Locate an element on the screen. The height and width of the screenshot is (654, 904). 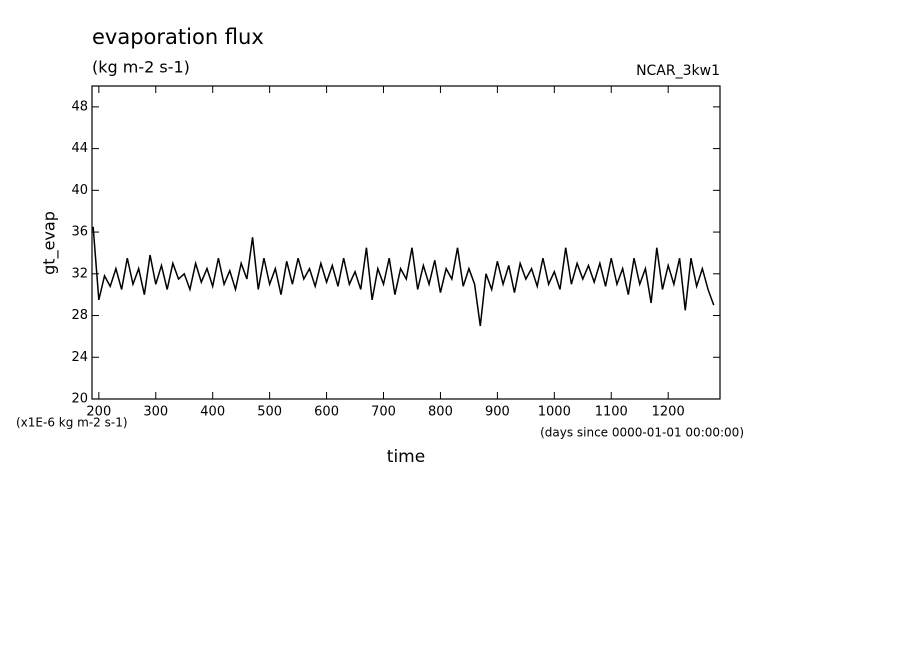
y-tick-label: 40 is located at coordinates (79, 190).